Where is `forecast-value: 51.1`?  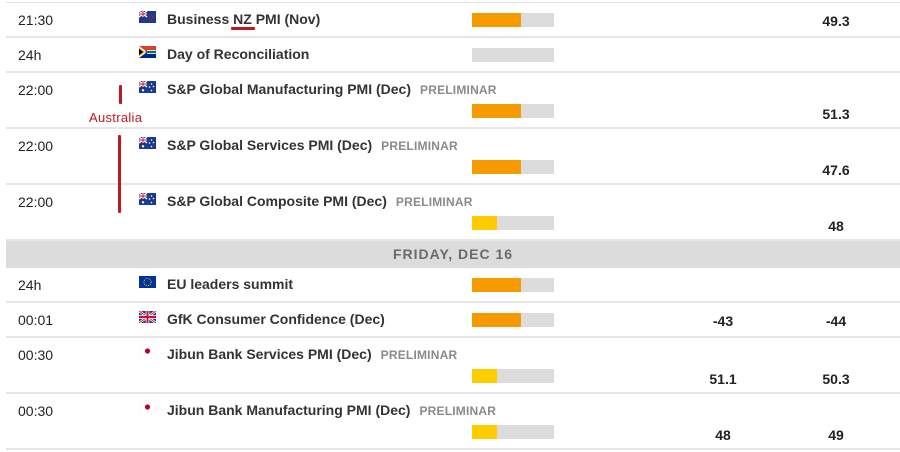
forecast-value: 51.1 is located at coordinates (723, 379).